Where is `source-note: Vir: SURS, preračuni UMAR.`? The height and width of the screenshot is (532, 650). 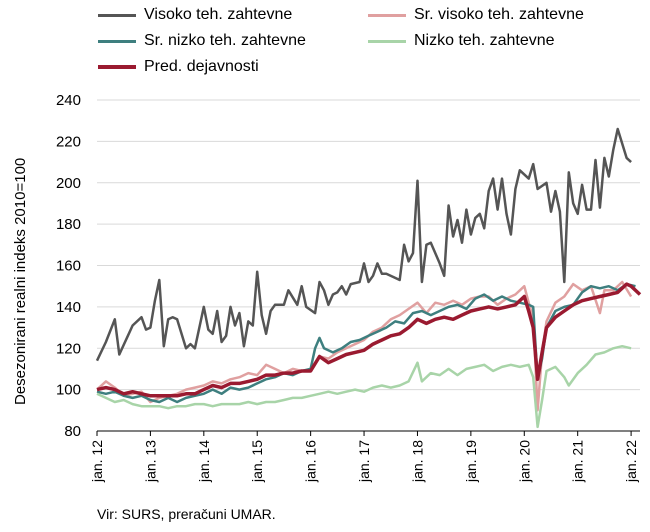 source-note: Vir: SURS, preračuni UMAR. is located at coordinates (186, 514).